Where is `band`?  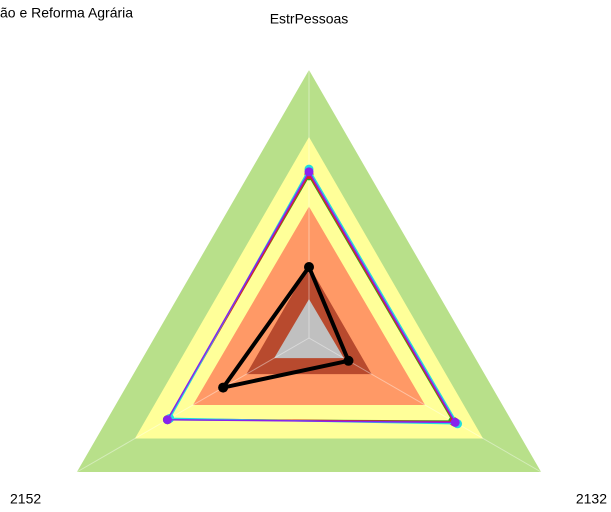 band is located at coordinates (309, 329).